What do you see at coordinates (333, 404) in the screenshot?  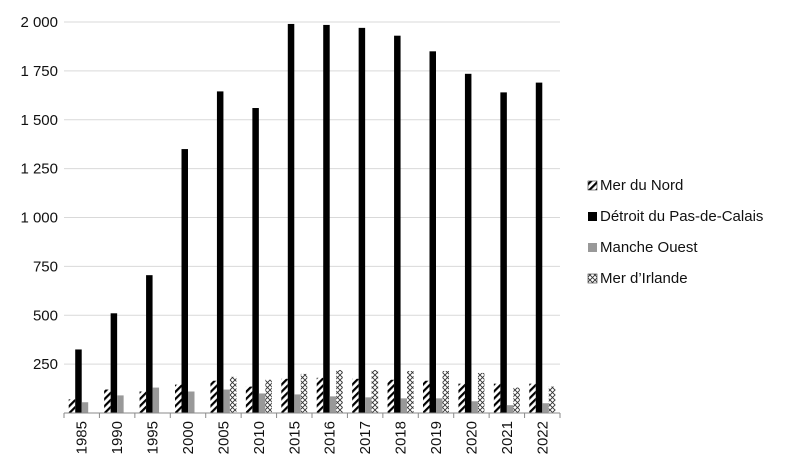 I see `bar-manche-ouest-2016` at bounding box center [333, 404].